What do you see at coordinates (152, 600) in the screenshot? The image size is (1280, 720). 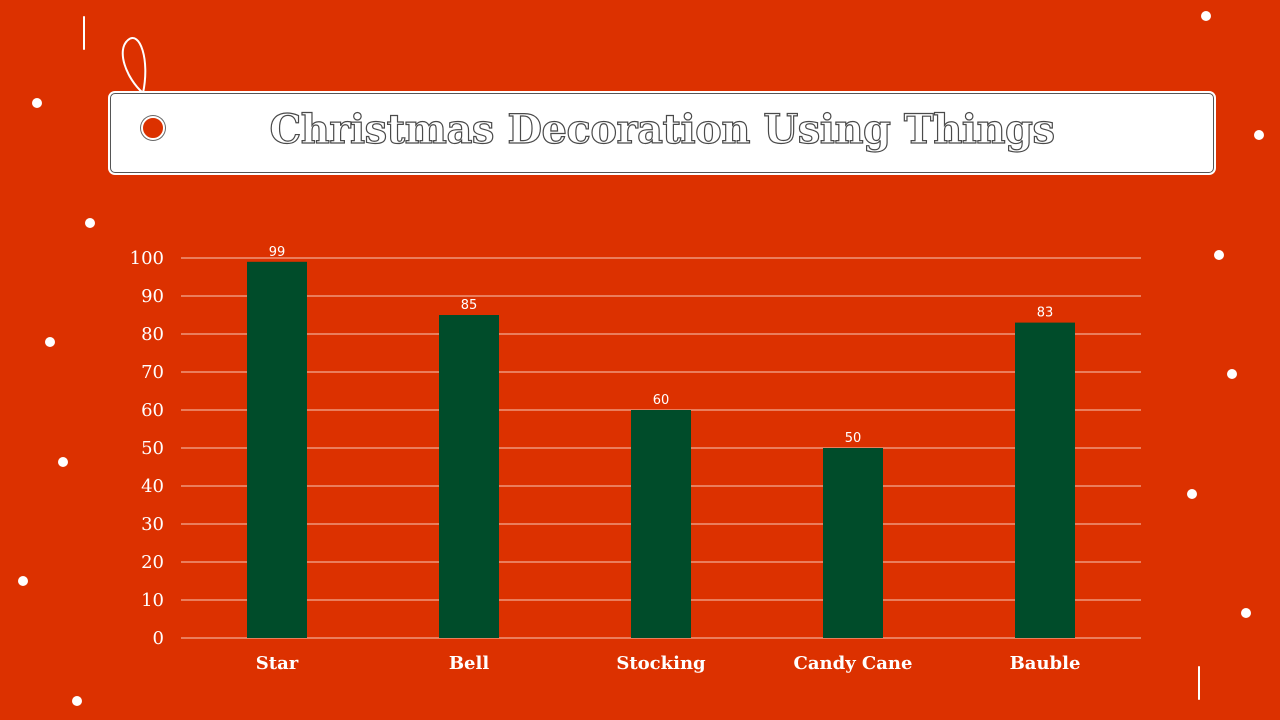 I see `y-tick-label: 10` at bounding box center [152, 600].